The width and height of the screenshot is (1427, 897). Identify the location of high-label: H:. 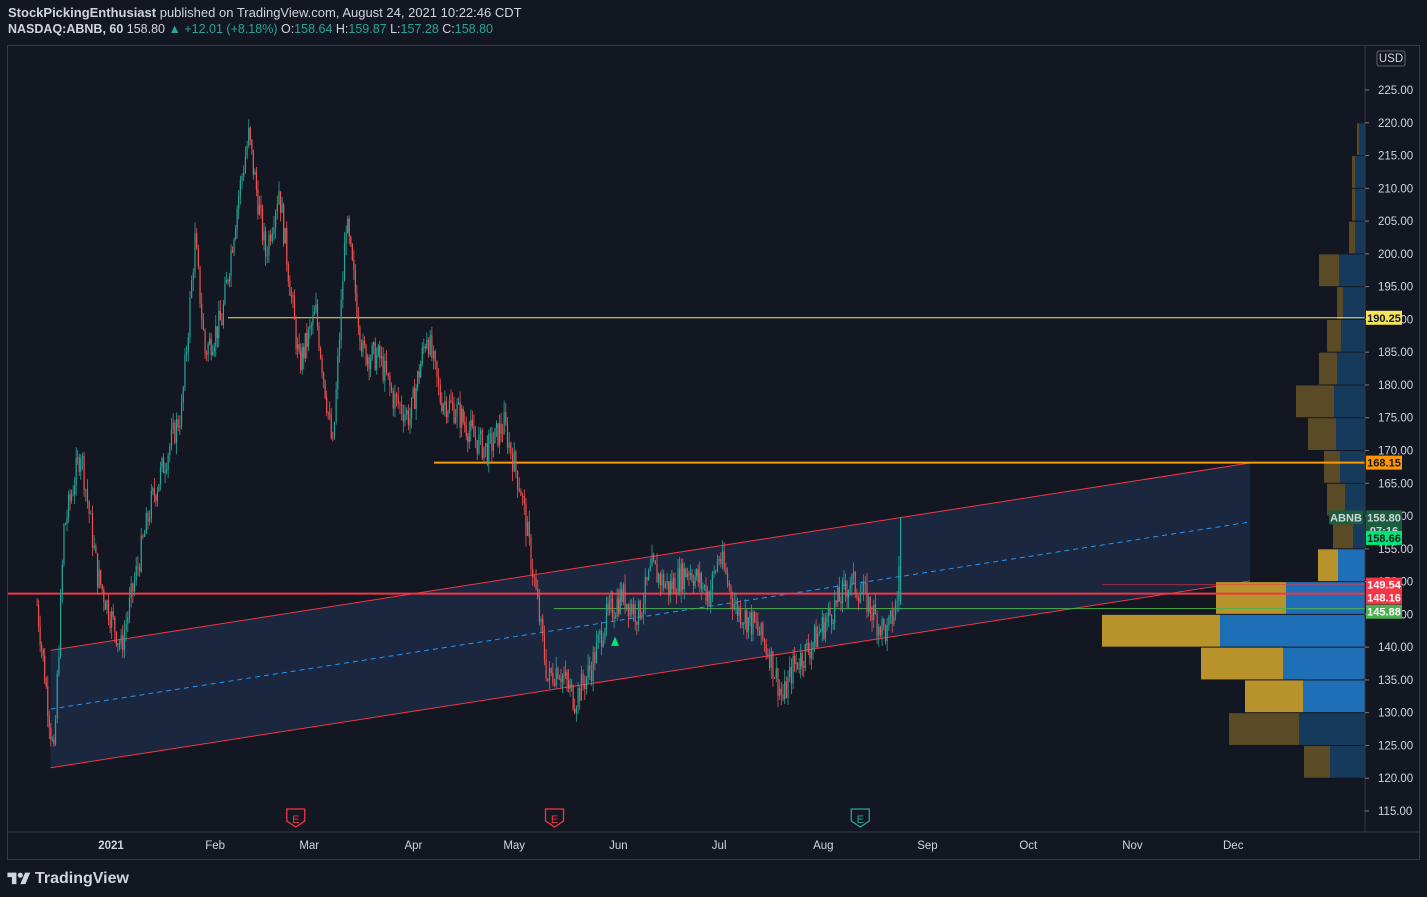
(342, 29).